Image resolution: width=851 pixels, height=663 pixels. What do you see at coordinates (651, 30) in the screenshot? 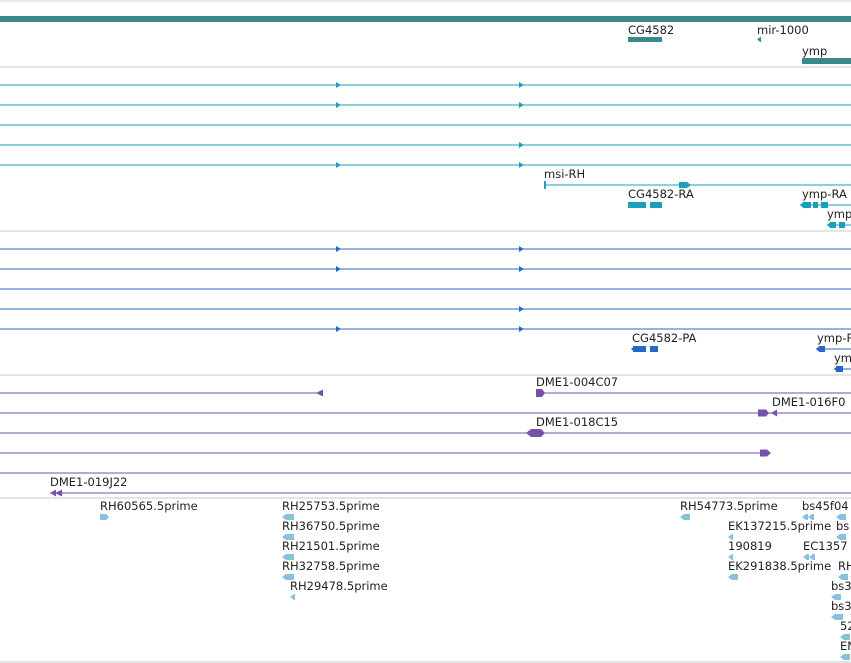
I see `gene-label-cg4582: CG4582` at bounding box center [651, 30].